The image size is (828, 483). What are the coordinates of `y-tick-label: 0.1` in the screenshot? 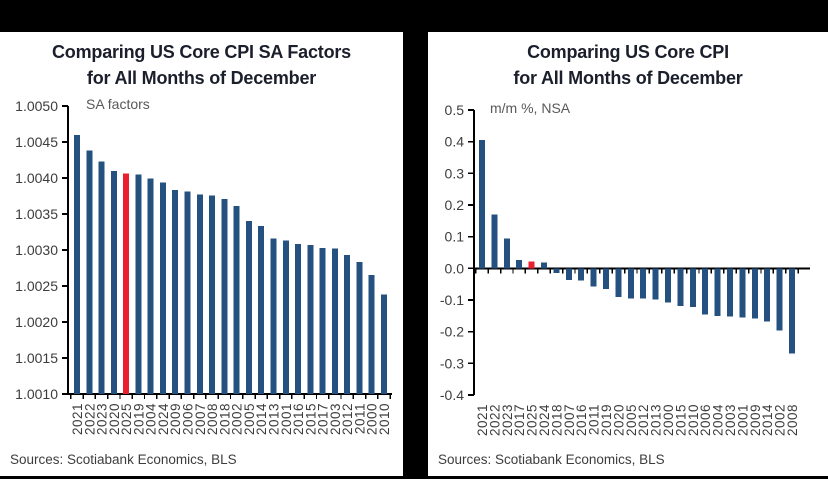 It's located at (455, 237).